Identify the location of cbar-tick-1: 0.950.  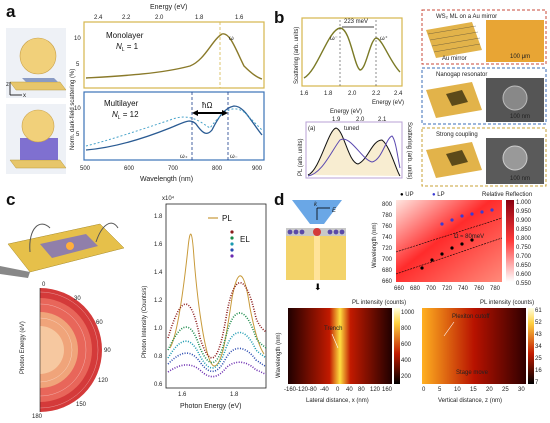
(524, 212).